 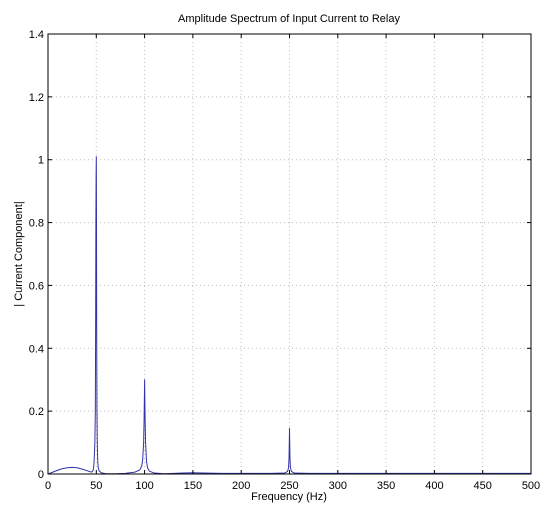 What do you see at coordinates (289, 486) in the screenshot?
I see `x-tick-label: 250` at bounding box center [289, 486].